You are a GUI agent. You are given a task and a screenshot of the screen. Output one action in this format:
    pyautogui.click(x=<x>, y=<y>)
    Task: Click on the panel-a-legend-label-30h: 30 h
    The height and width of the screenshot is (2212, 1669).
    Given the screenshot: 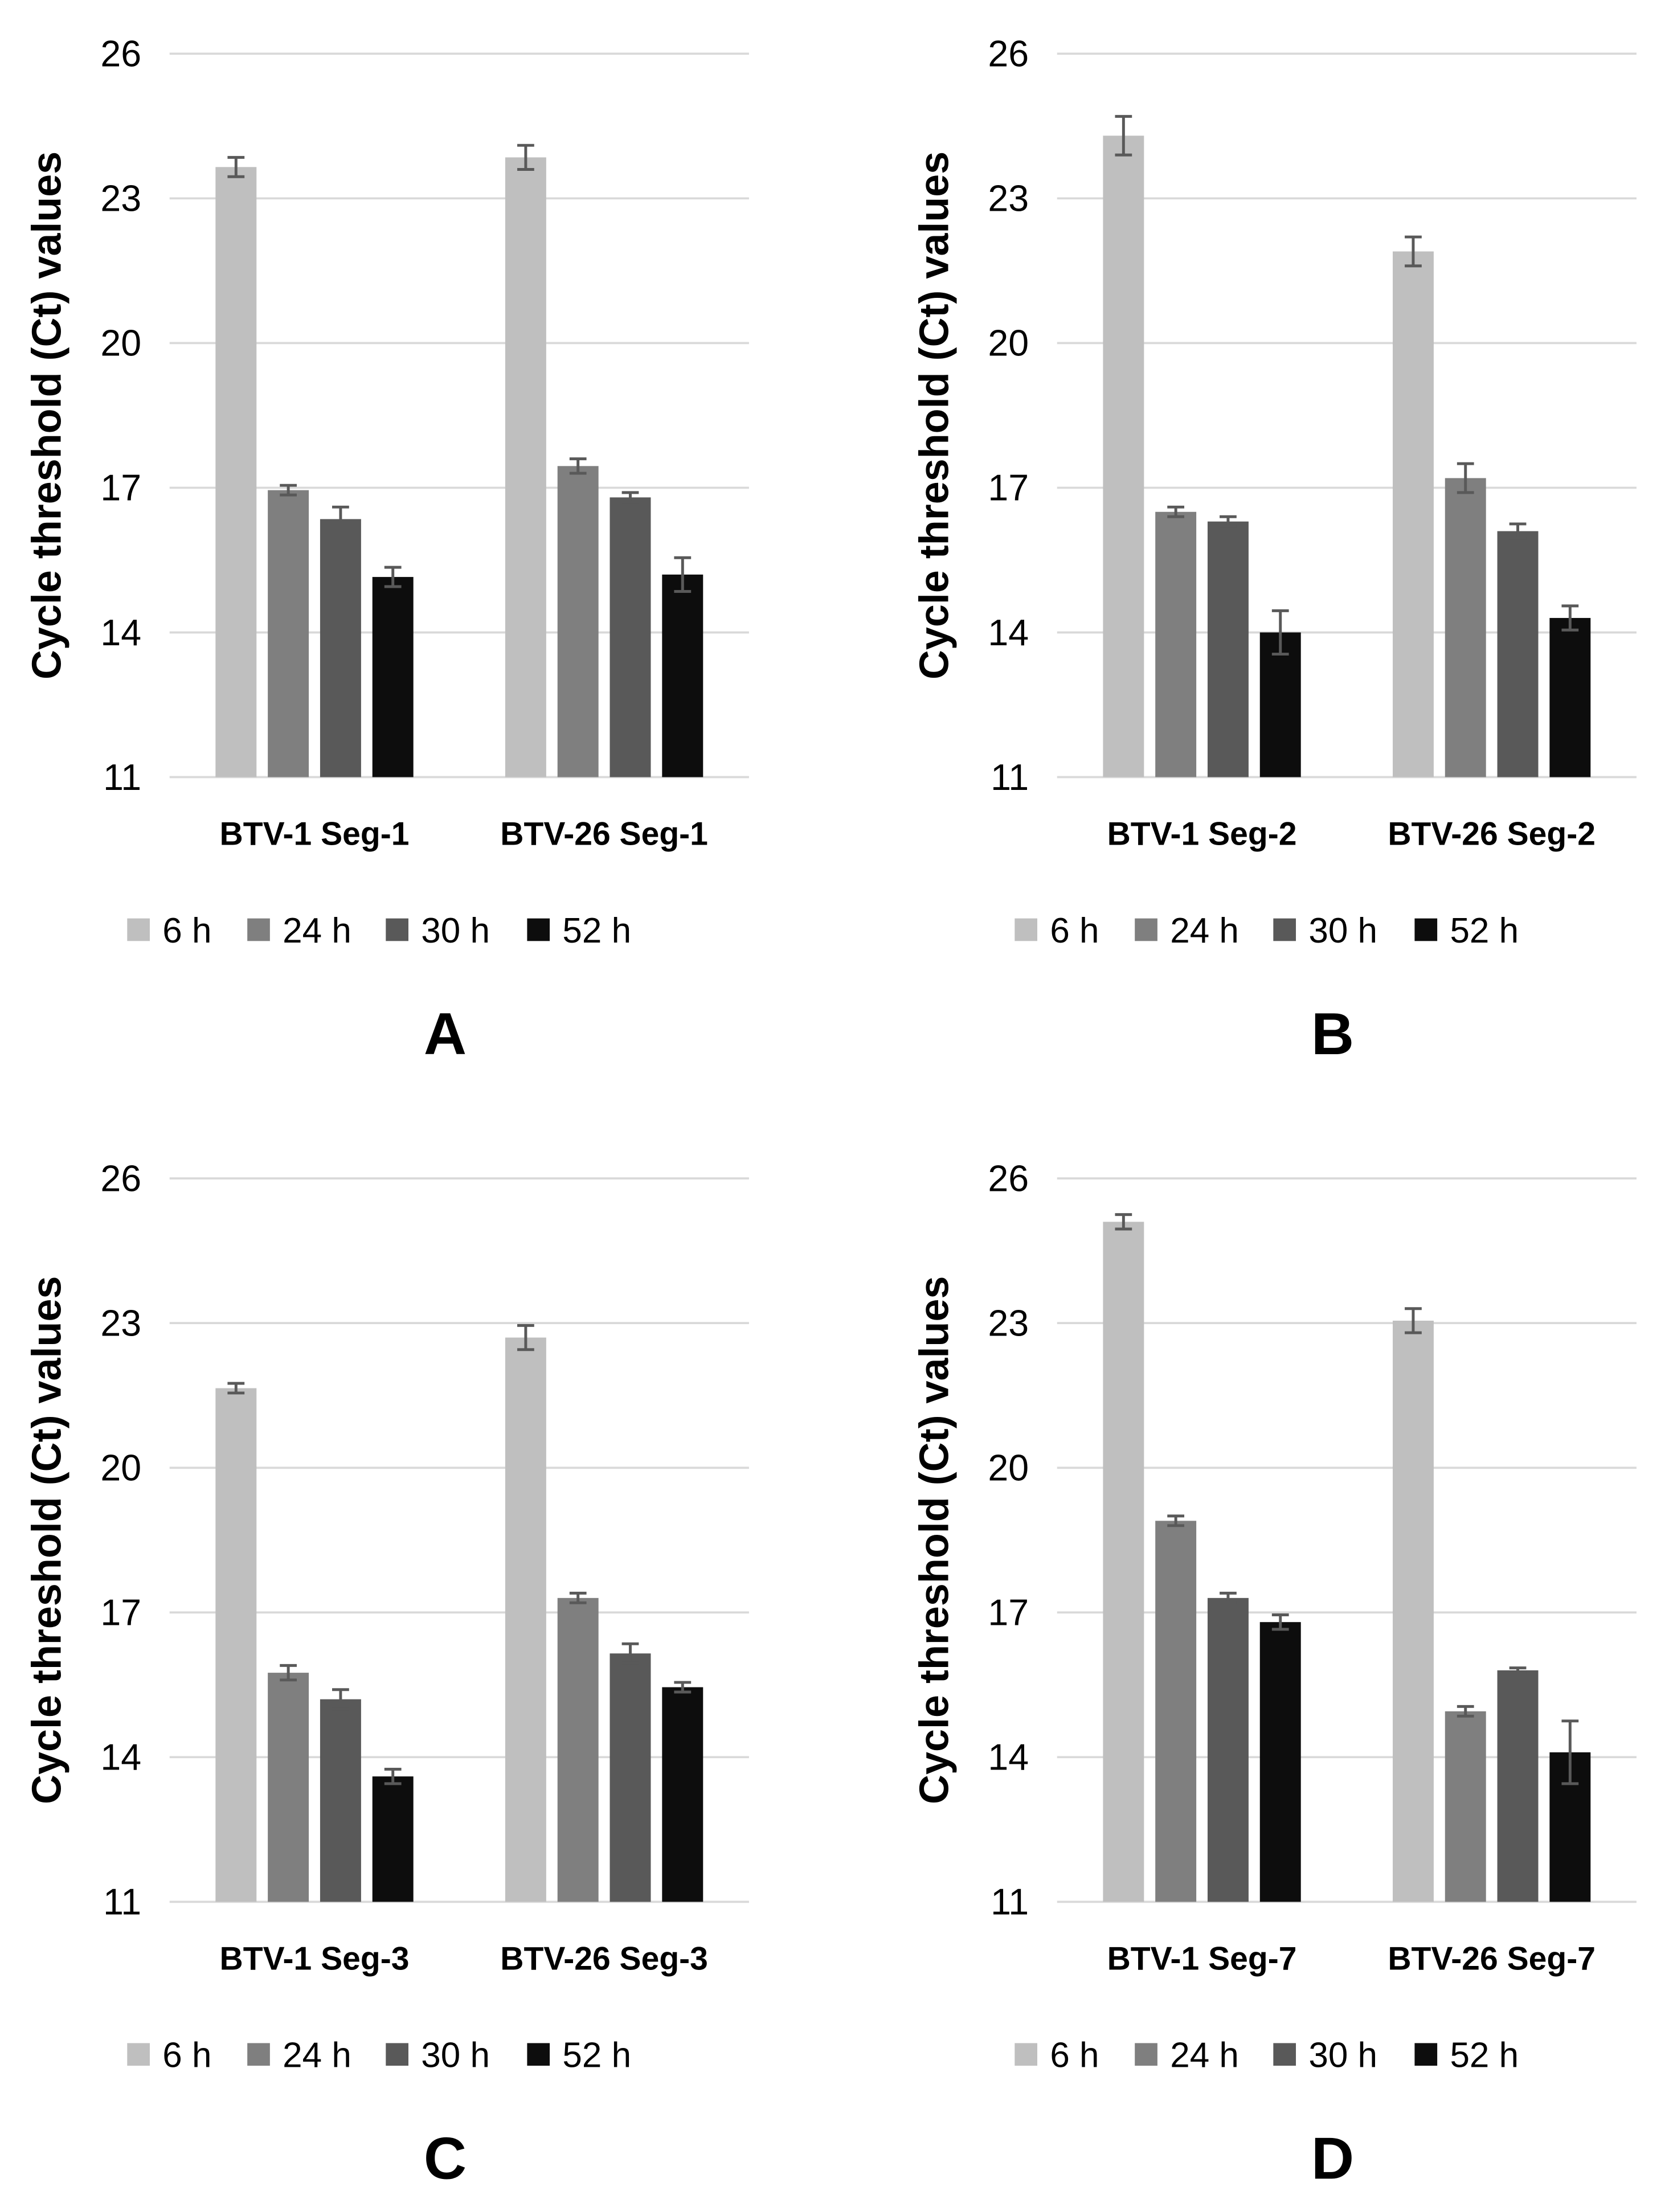 What is the action you would take?
    pyautogui.click(x=455, y=931)
    